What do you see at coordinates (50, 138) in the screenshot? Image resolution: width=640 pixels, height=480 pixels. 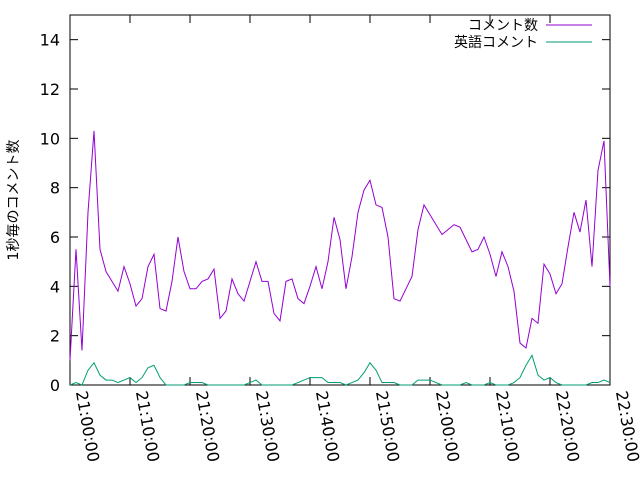 I see `y-tick-label: 10` at bounding box center [50, 138].